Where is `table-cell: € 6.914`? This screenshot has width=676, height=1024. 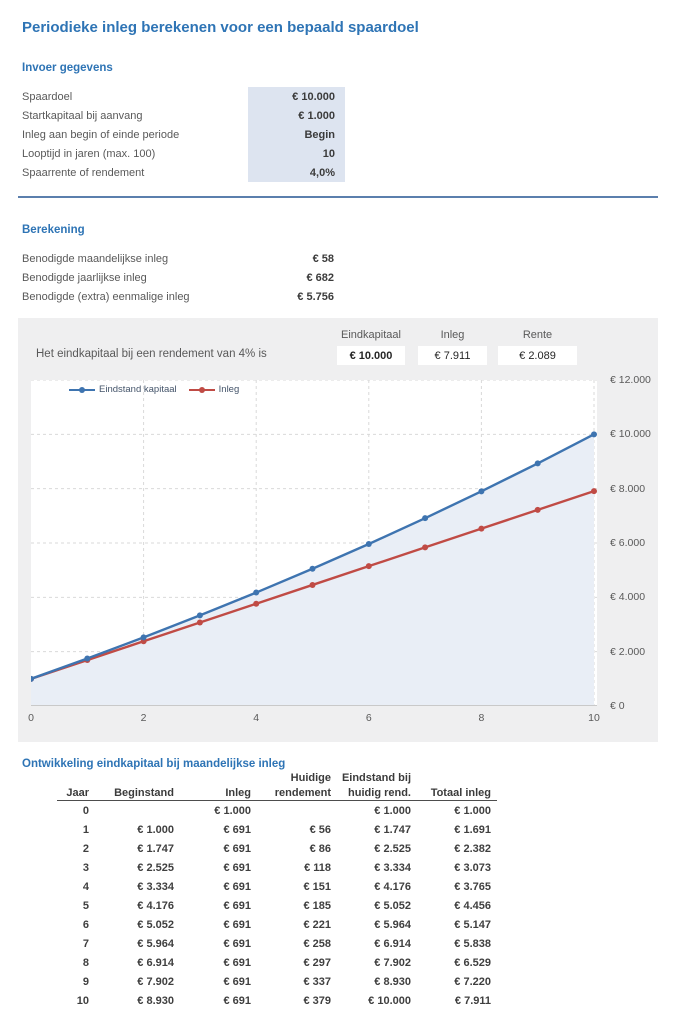
table-cell: € 6.914 is located at coordinates (155, 962).